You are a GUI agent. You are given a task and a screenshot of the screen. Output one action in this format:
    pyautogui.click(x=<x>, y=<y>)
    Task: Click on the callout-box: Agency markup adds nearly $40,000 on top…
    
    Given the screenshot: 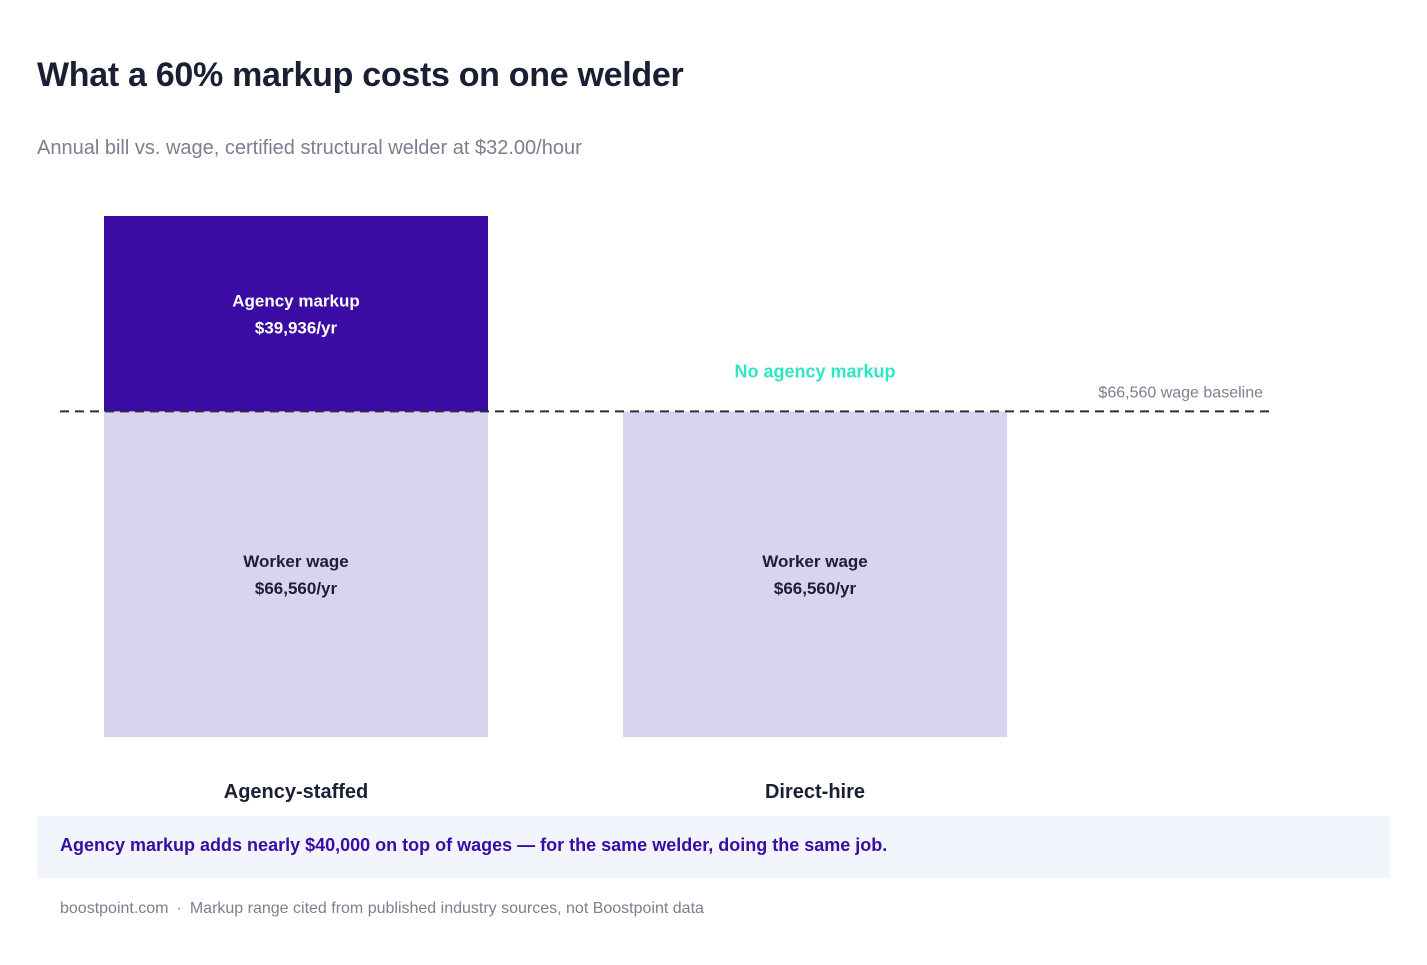 What is the action you would take?
    pyautogui.click(x=713, y=847)
    